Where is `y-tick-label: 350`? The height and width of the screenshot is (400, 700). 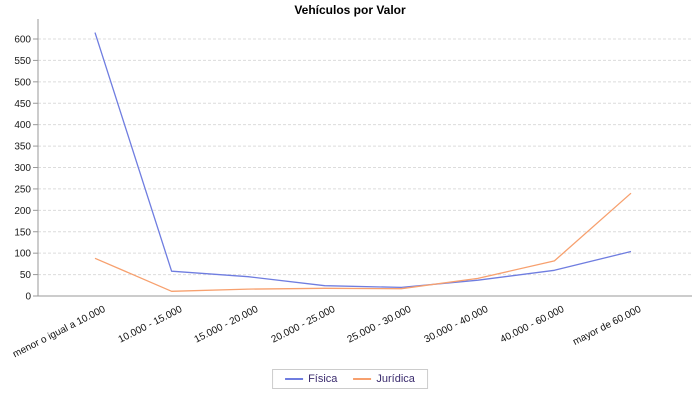
y-tick-label: 350 is located at coordinates (22, 147).